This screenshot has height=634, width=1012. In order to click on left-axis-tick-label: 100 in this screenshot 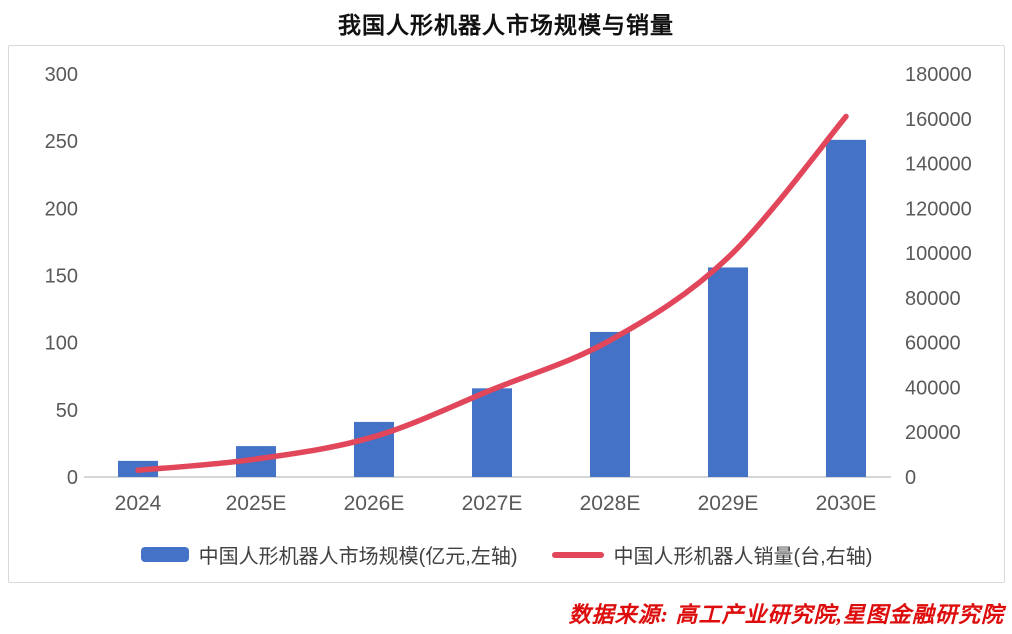, I will do `click(61, 344)`.